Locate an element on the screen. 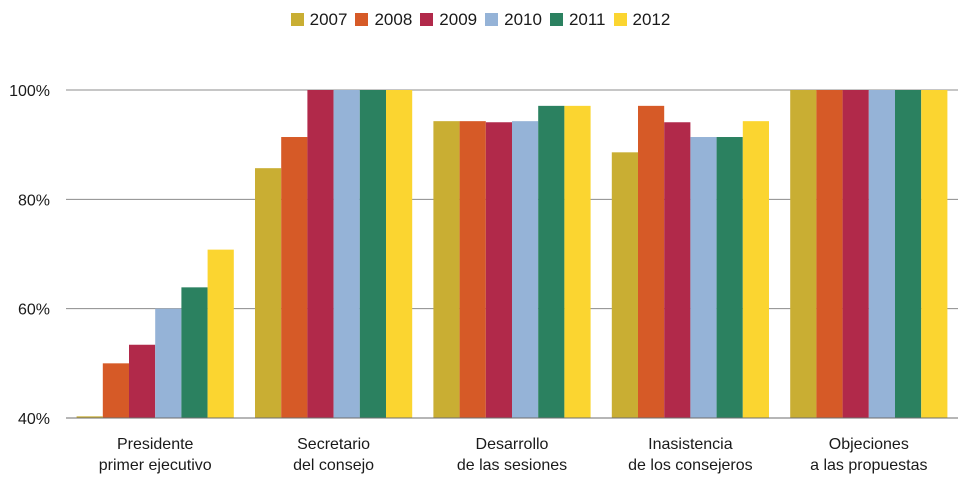 The width and height of the screenshot is (961, 477). legend-item-2008: 2008 is located at coordinates (383, 20).